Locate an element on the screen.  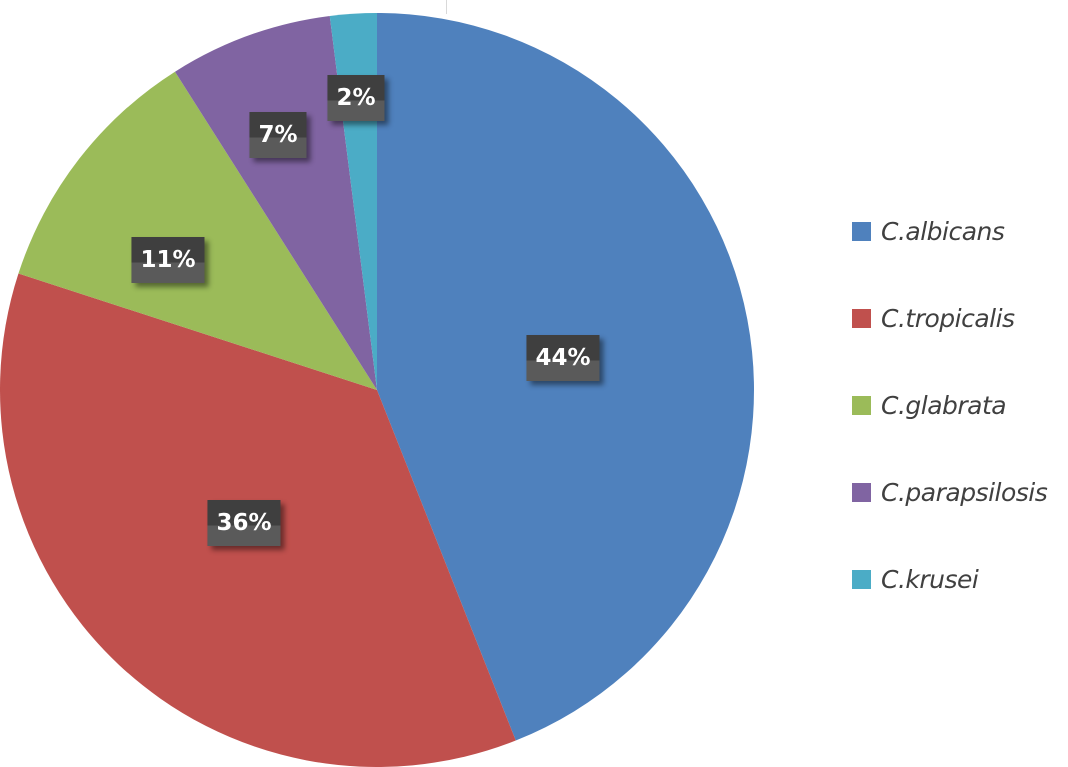
pie-slice-c-glabrata is located at coordinates (198, 231).